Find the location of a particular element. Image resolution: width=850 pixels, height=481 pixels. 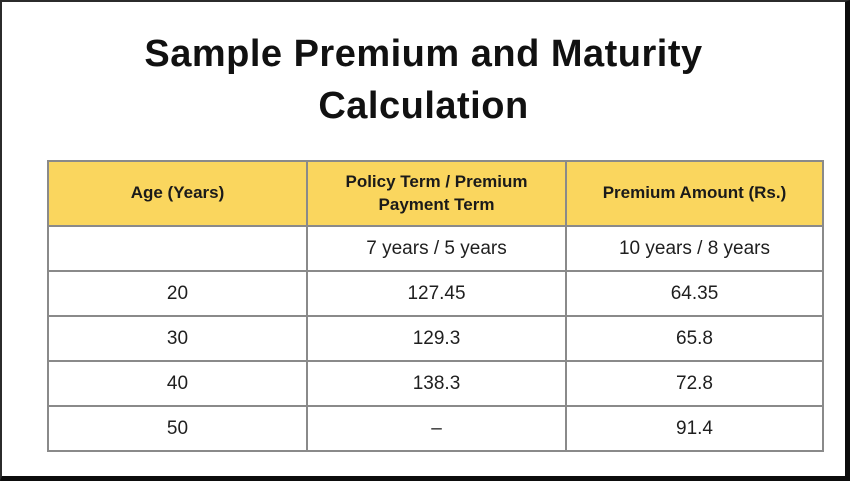

premium-amount-cell: 64.35 is located at coordinates (694, 293).